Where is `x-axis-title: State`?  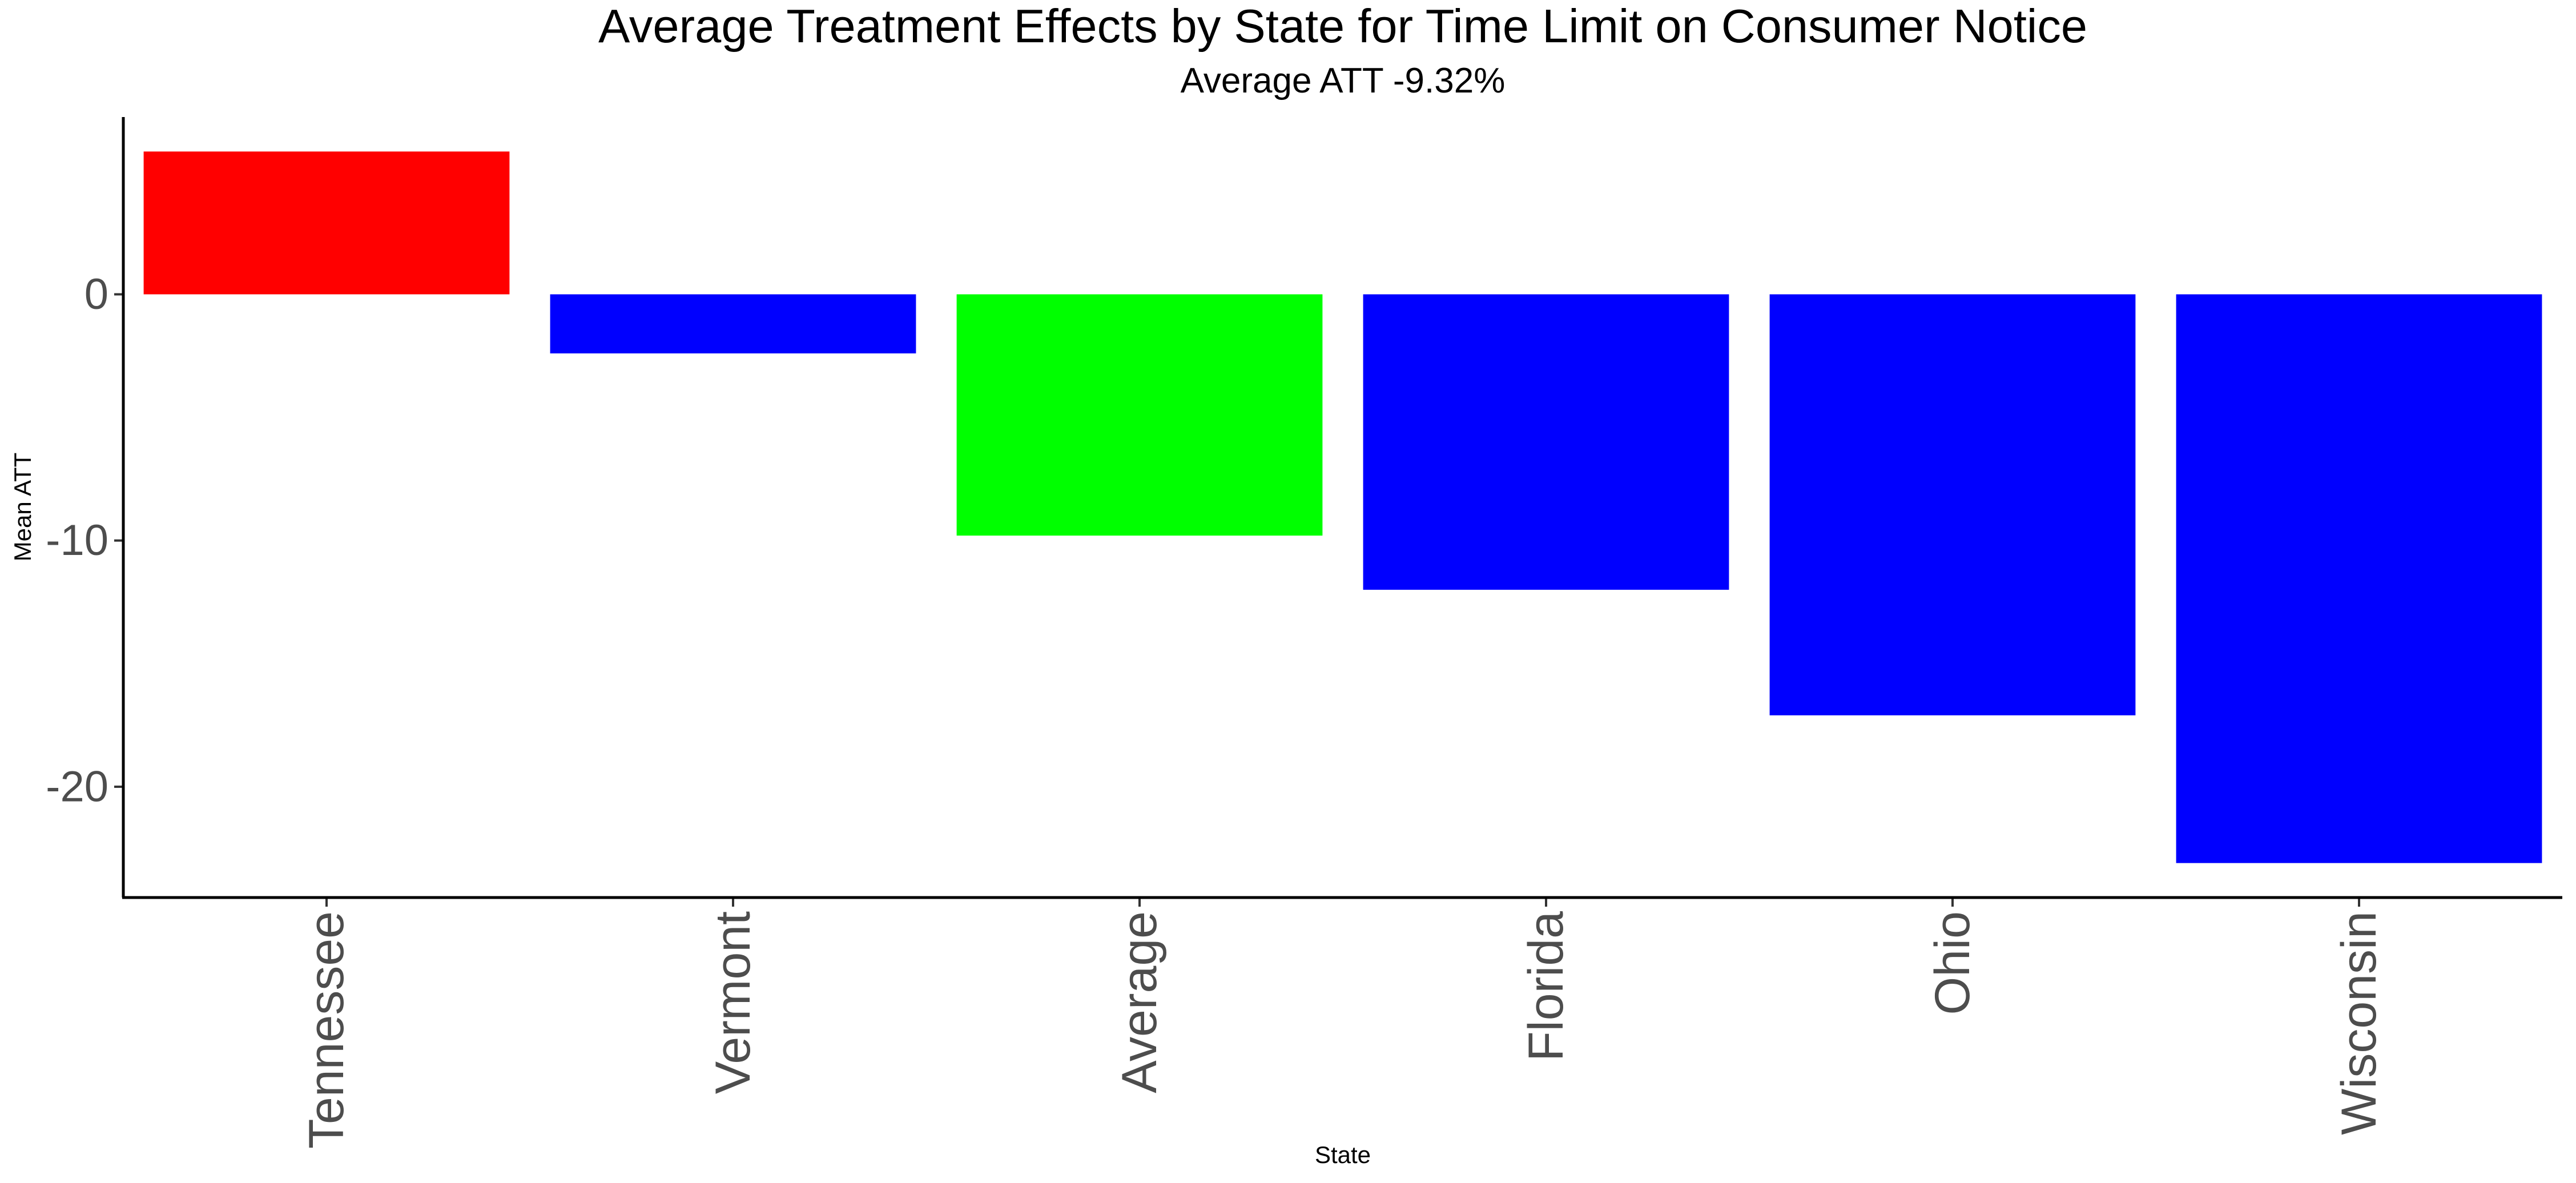
x-axis-title: State is located at coordinates (1343, 1154).